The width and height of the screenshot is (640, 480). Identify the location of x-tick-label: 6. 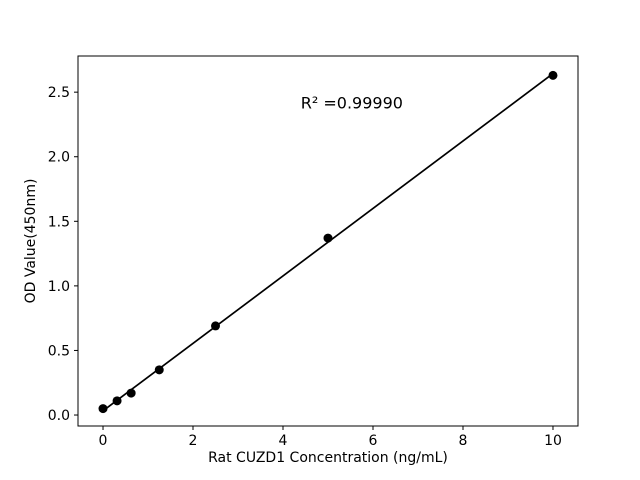
(373, 441).